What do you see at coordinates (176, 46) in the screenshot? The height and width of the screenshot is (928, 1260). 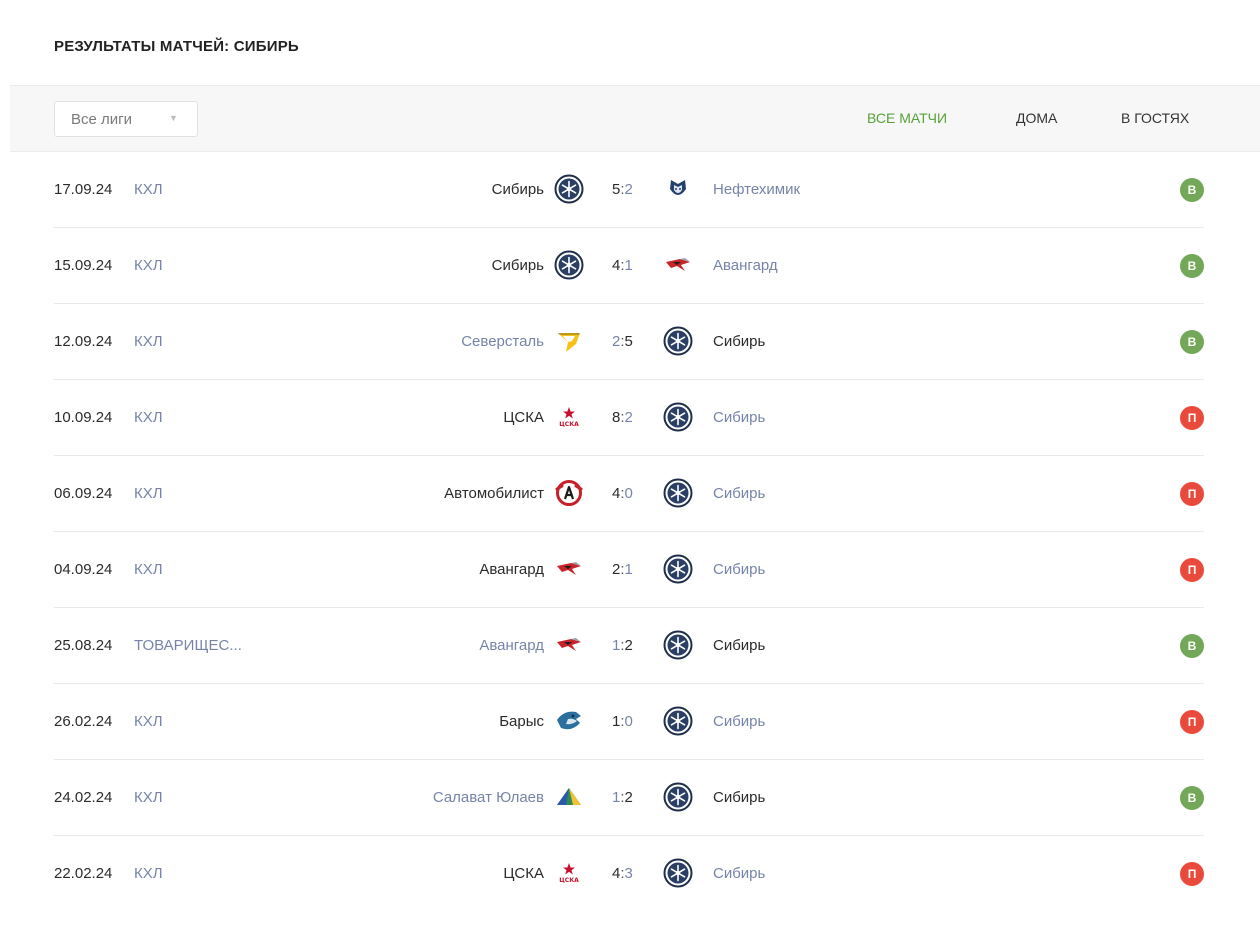 I see `page-title: РЕЗУЛЬТАТЫ МАТЧЕЙ: СИБИРЬ` at bounding box center [176, 46].